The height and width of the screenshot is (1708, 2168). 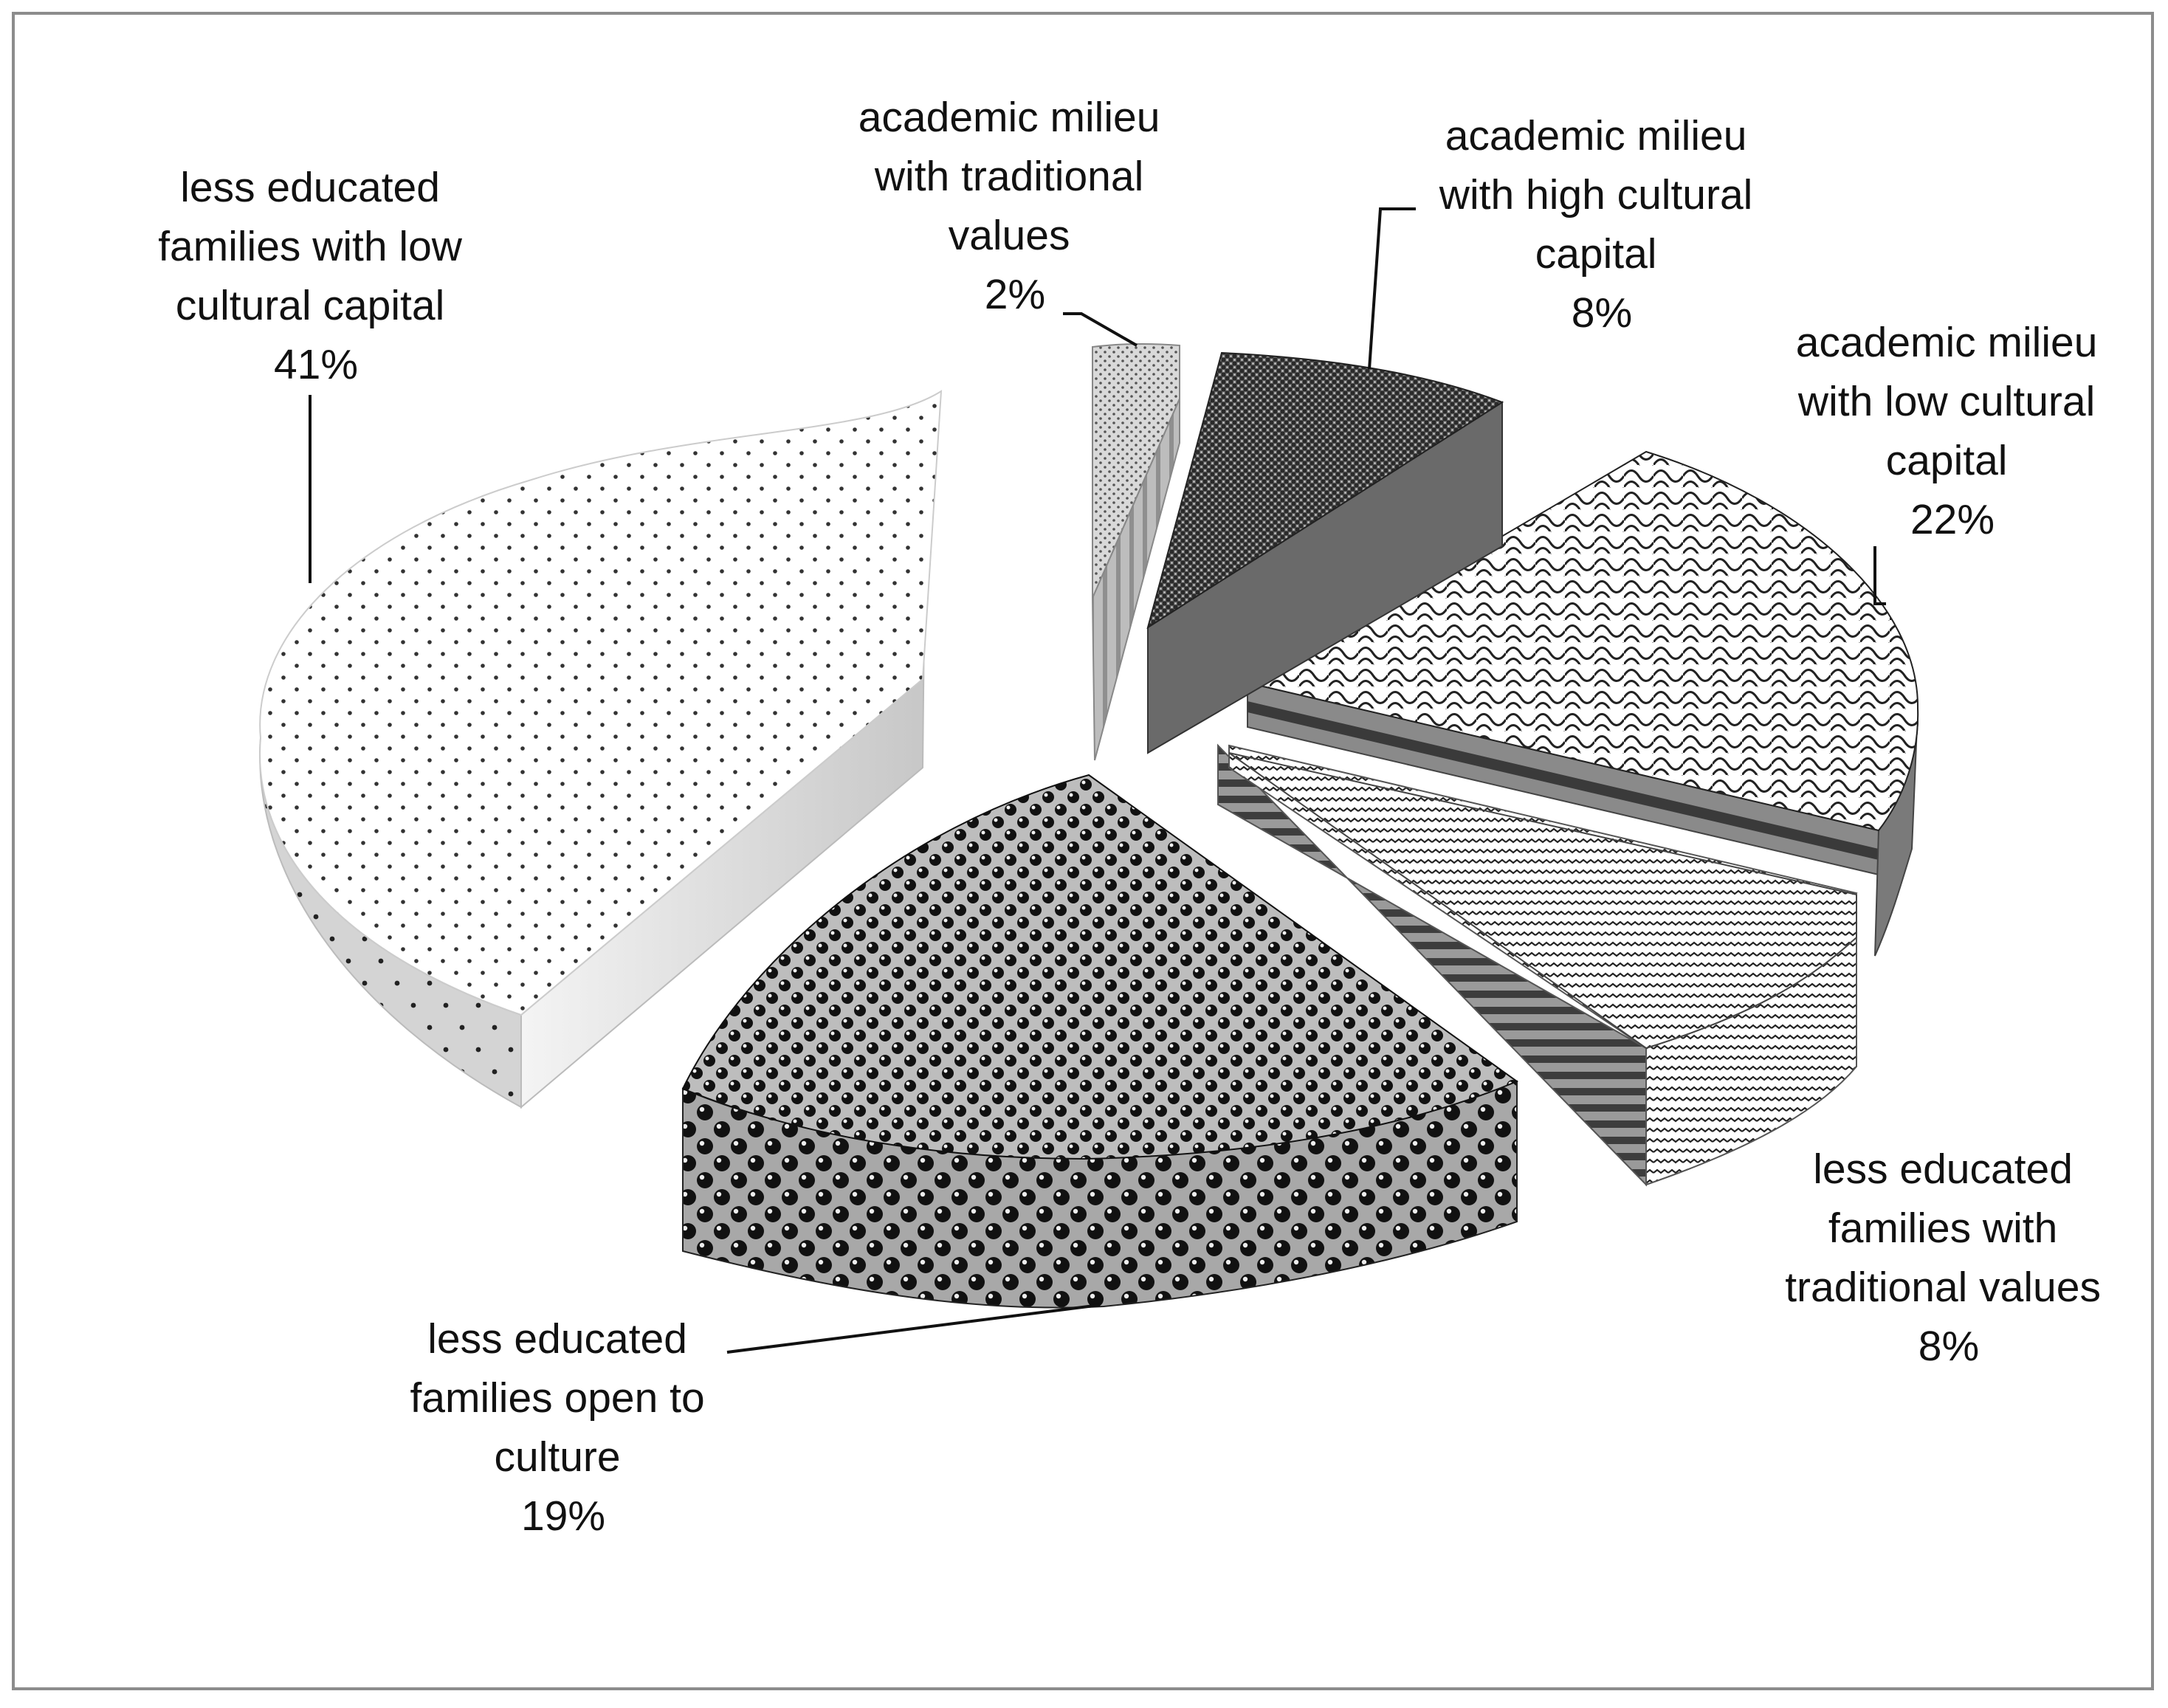 What do you see at coordinates (1942, 1228) in the screenshot?
I see `label-line: families with` at bounding box center [1942, 1228].